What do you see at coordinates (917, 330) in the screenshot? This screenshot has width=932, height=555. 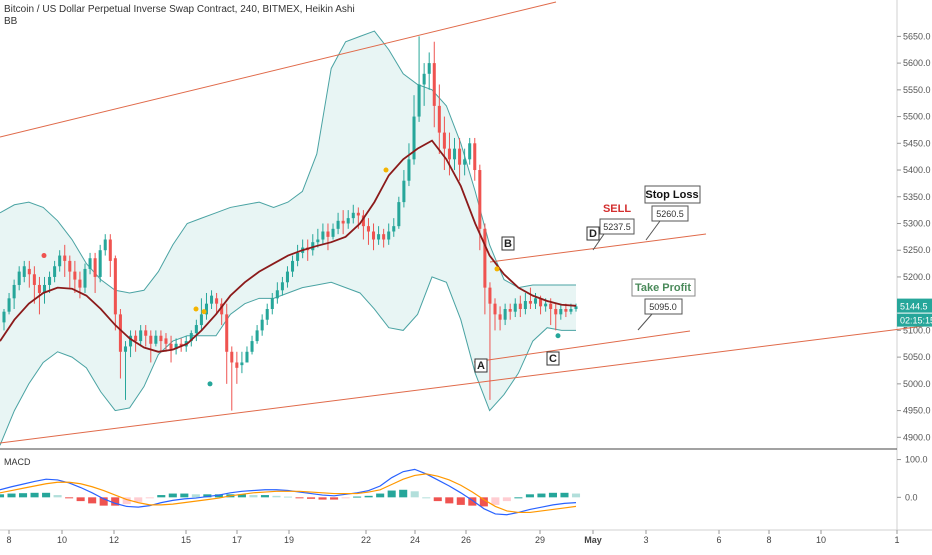 I see `y-tick-label: 5100.0` at bounding box center [917, 330].